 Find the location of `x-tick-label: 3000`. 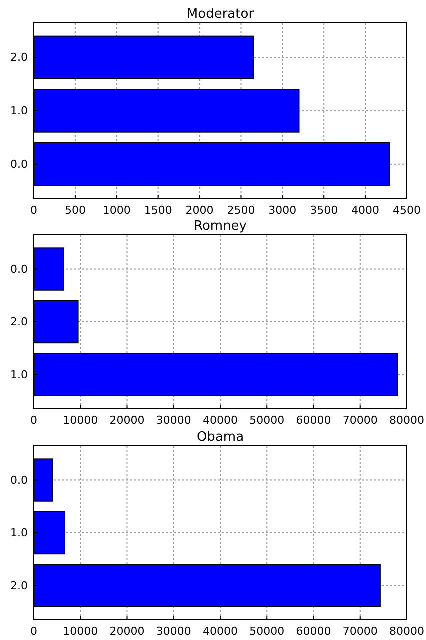

x-tick-label: 3000 is located at coordinates (282, 211).